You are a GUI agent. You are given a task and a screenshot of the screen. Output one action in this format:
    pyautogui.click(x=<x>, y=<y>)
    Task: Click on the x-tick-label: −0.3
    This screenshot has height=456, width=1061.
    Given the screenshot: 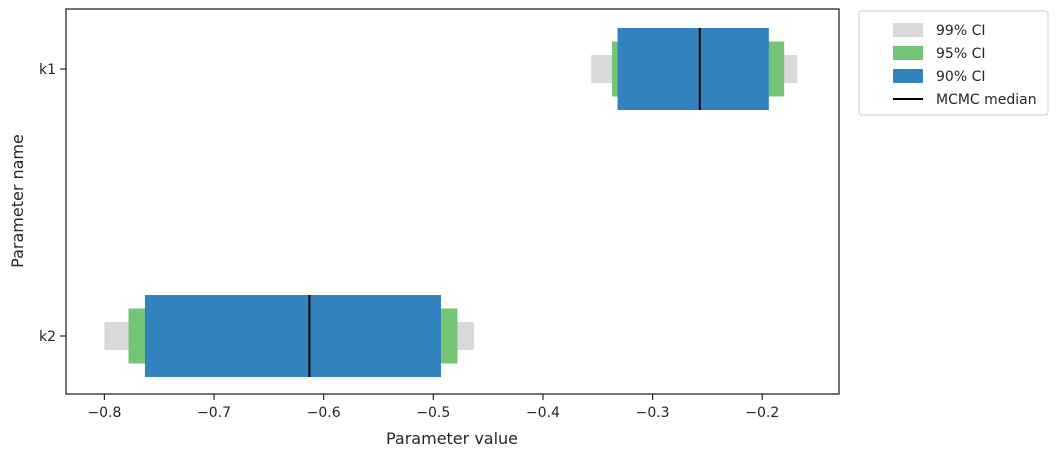 What is the action you would take?
    pyautogui.click(x=653, y=413)
    